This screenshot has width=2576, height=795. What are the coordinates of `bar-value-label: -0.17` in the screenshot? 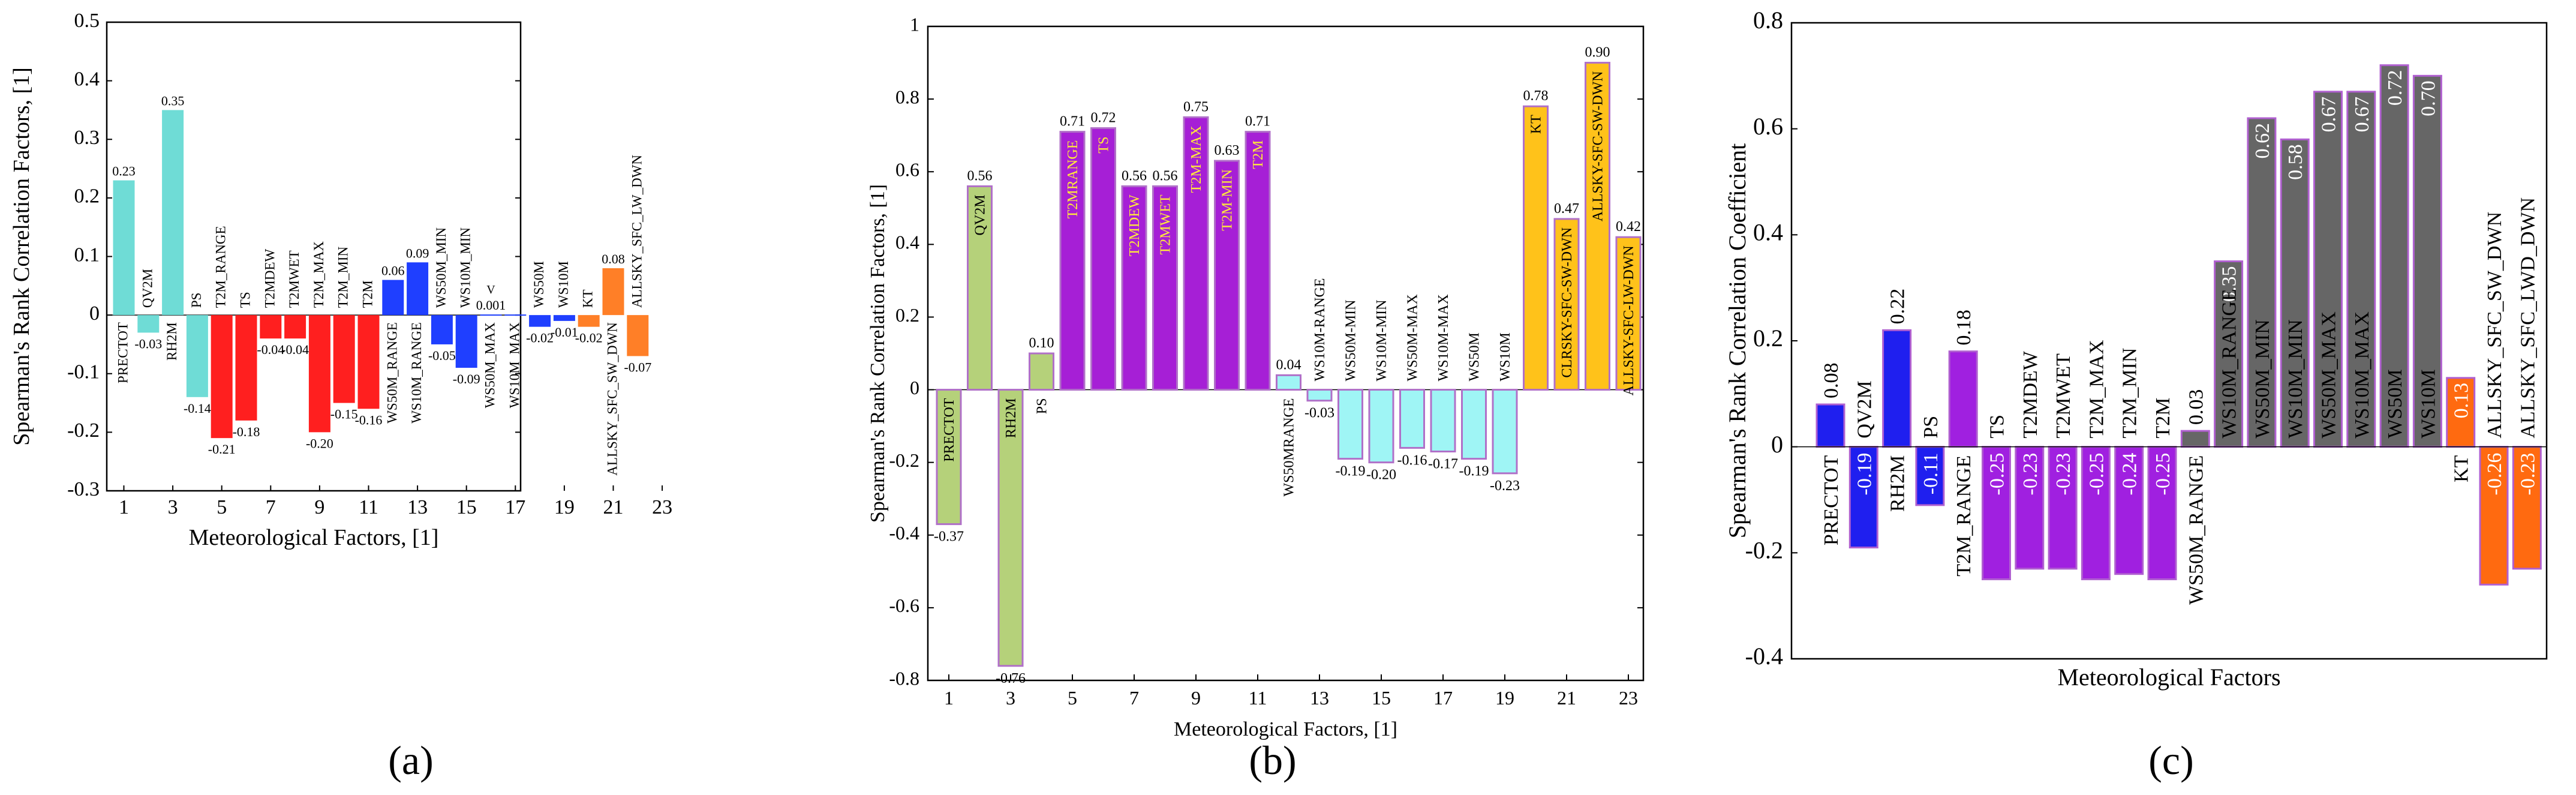 It's located at (1443, 464).